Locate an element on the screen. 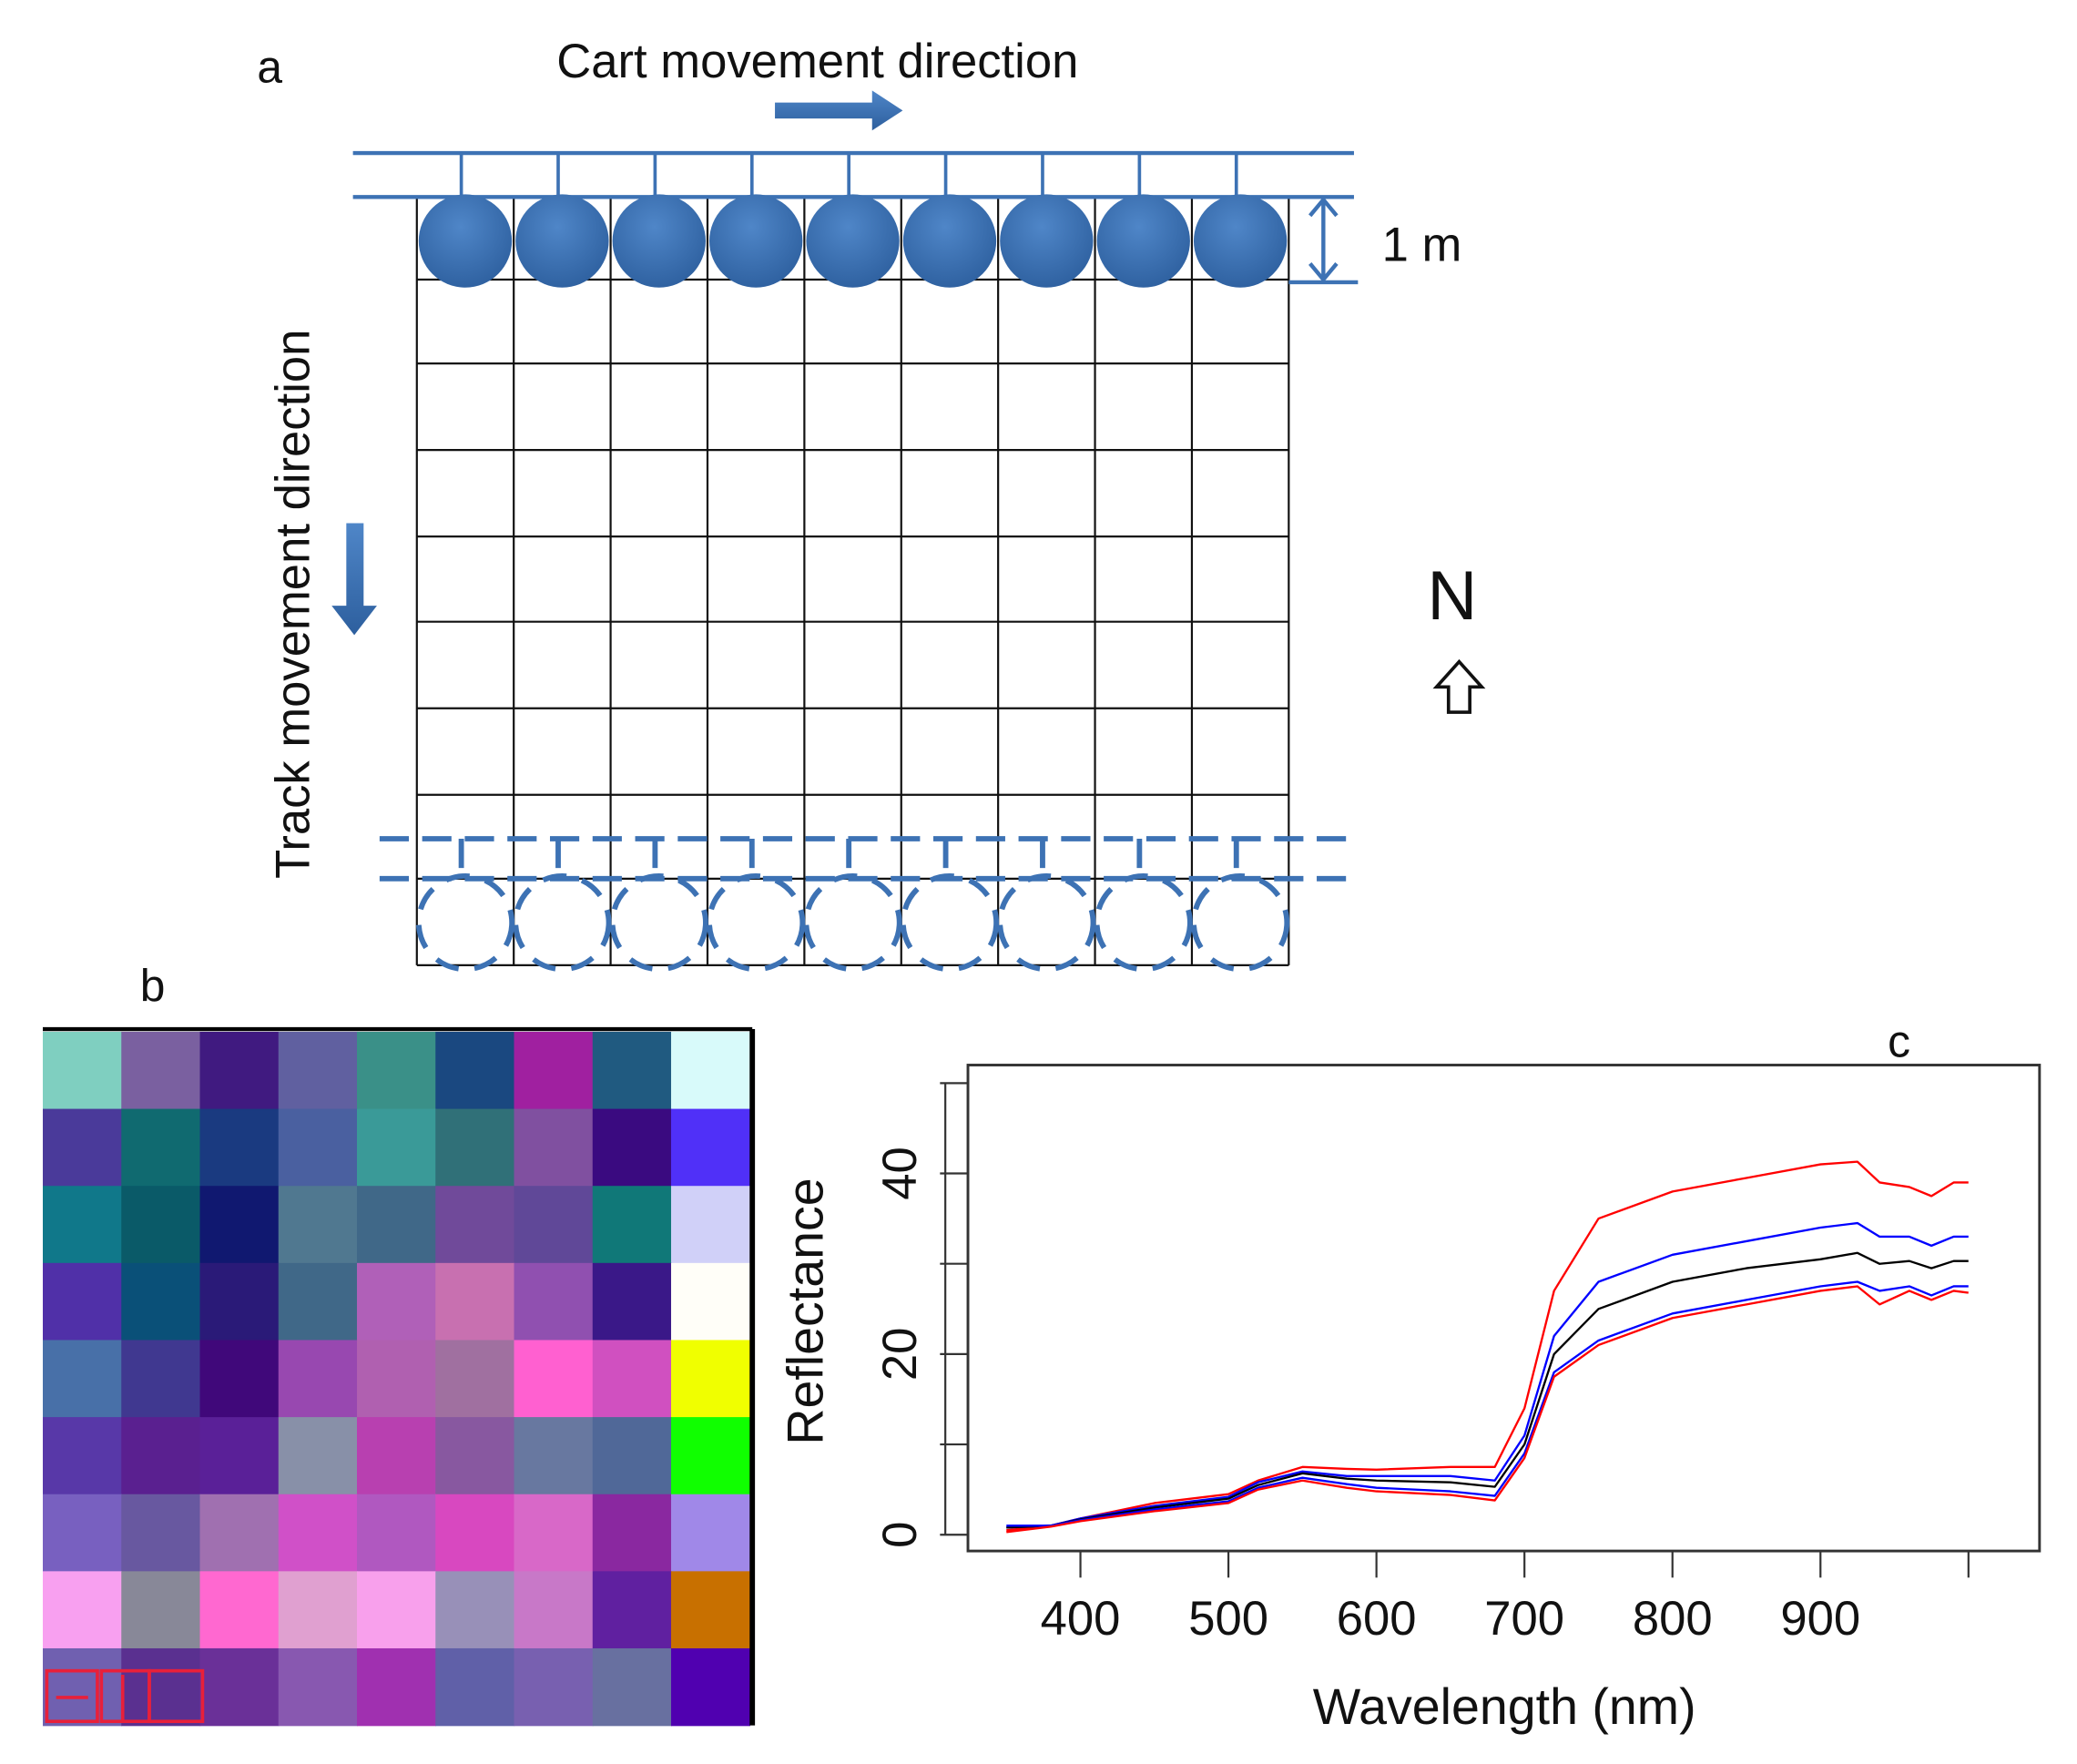 The width and height of the screenshot is (2077, 1764). x-tick-label: 500 is located at coordinates (1228, 1619).